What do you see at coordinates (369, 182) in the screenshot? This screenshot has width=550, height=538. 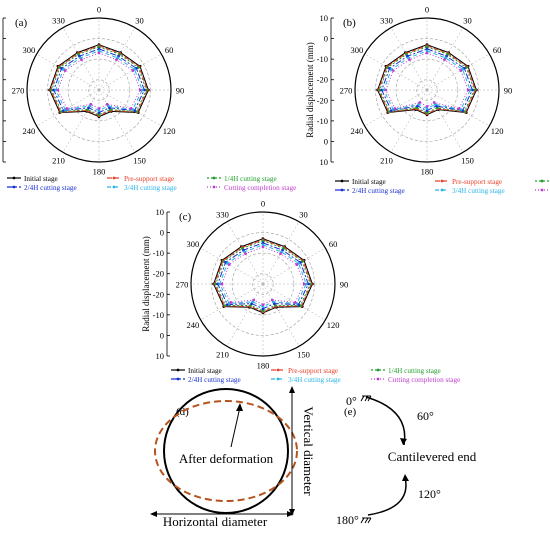 I see `legend-label: Initial stage` at bounding box center [369, 182].